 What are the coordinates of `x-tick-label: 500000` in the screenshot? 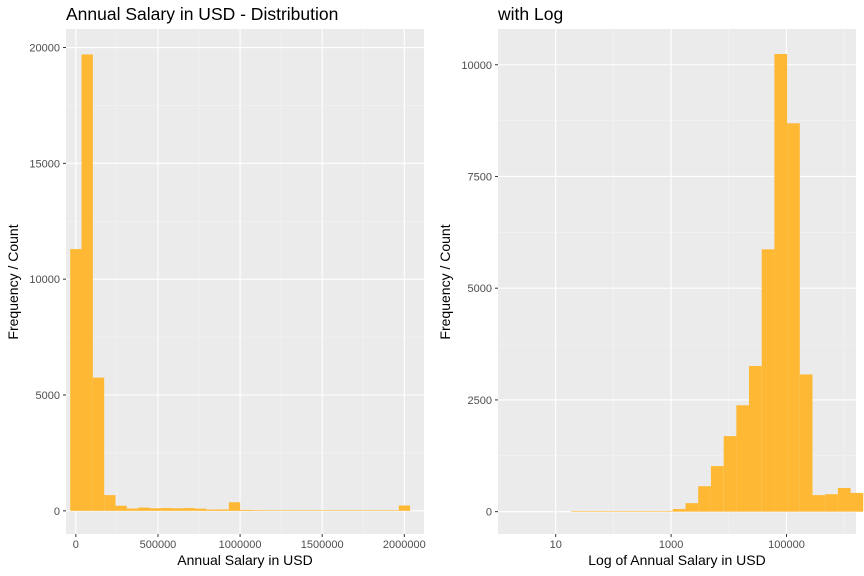 It's located at (158, 545).